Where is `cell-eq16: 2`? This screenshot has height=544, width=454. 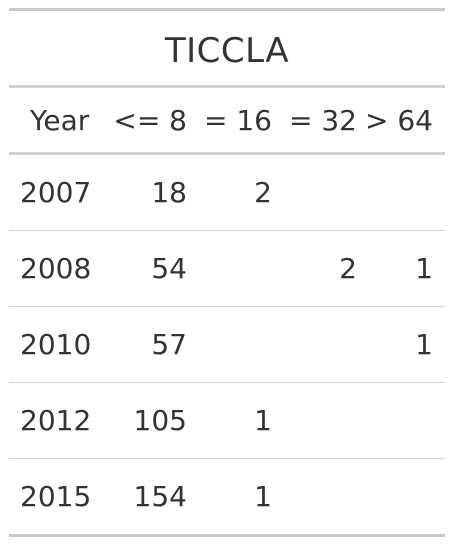 cell-eq16: 2 is located at coordinates (230, 192).